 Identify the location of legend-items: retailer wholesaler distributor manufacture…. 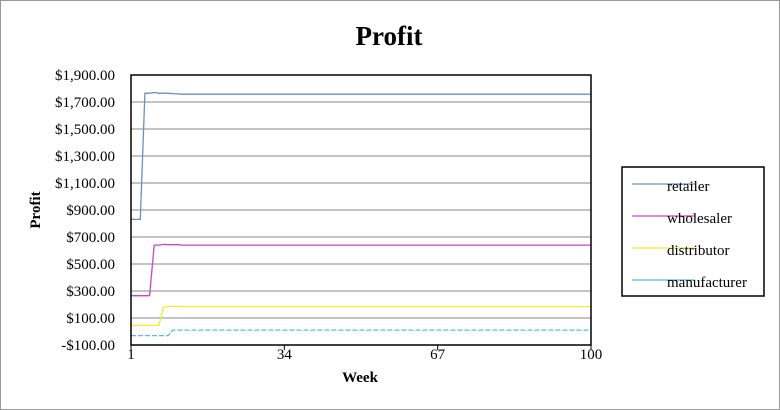
(689, 235).